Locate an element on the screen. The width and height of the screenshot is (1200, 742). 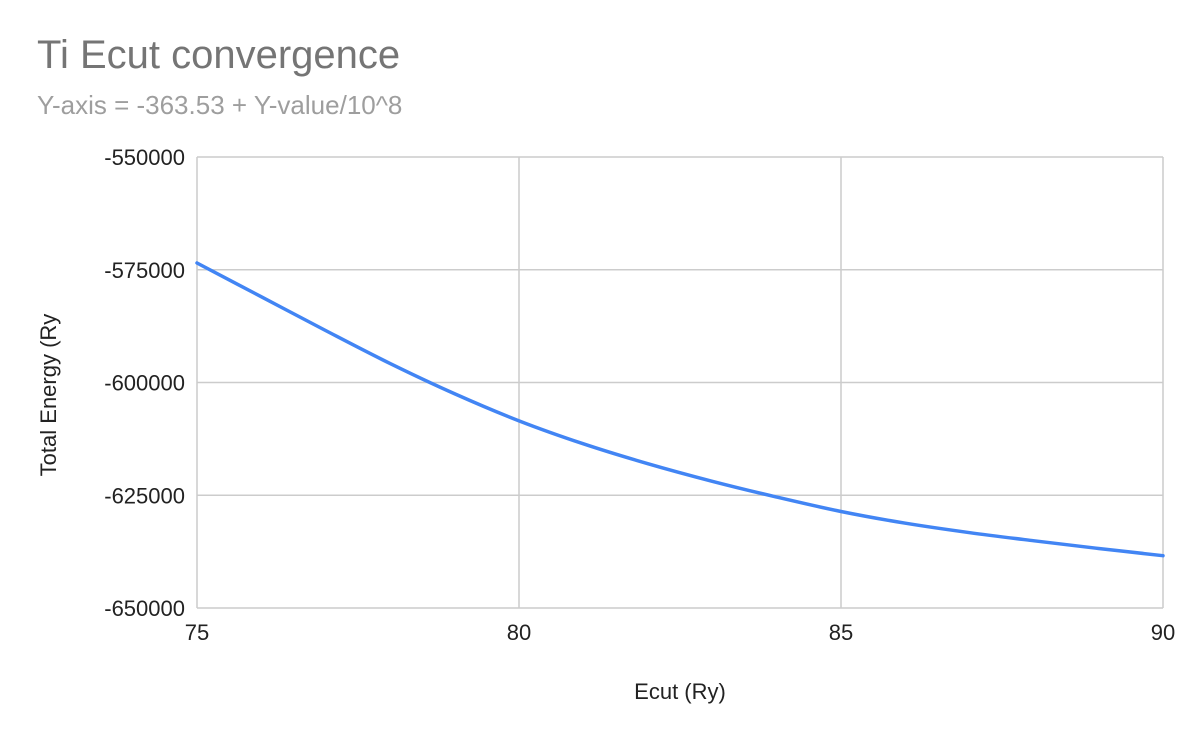
chart-subtitle: Y-axis = -363.53 + Y-value/10^8 is located at coordinates (219, 105).